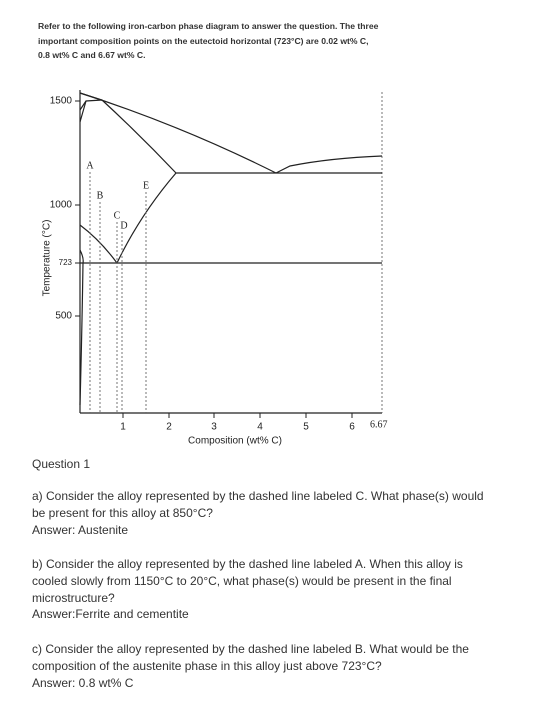 Image resolution: width=557 pixels, height=716 pixels. I want to click on x-axis-label: Composition (wt% C), so click(235, 441).